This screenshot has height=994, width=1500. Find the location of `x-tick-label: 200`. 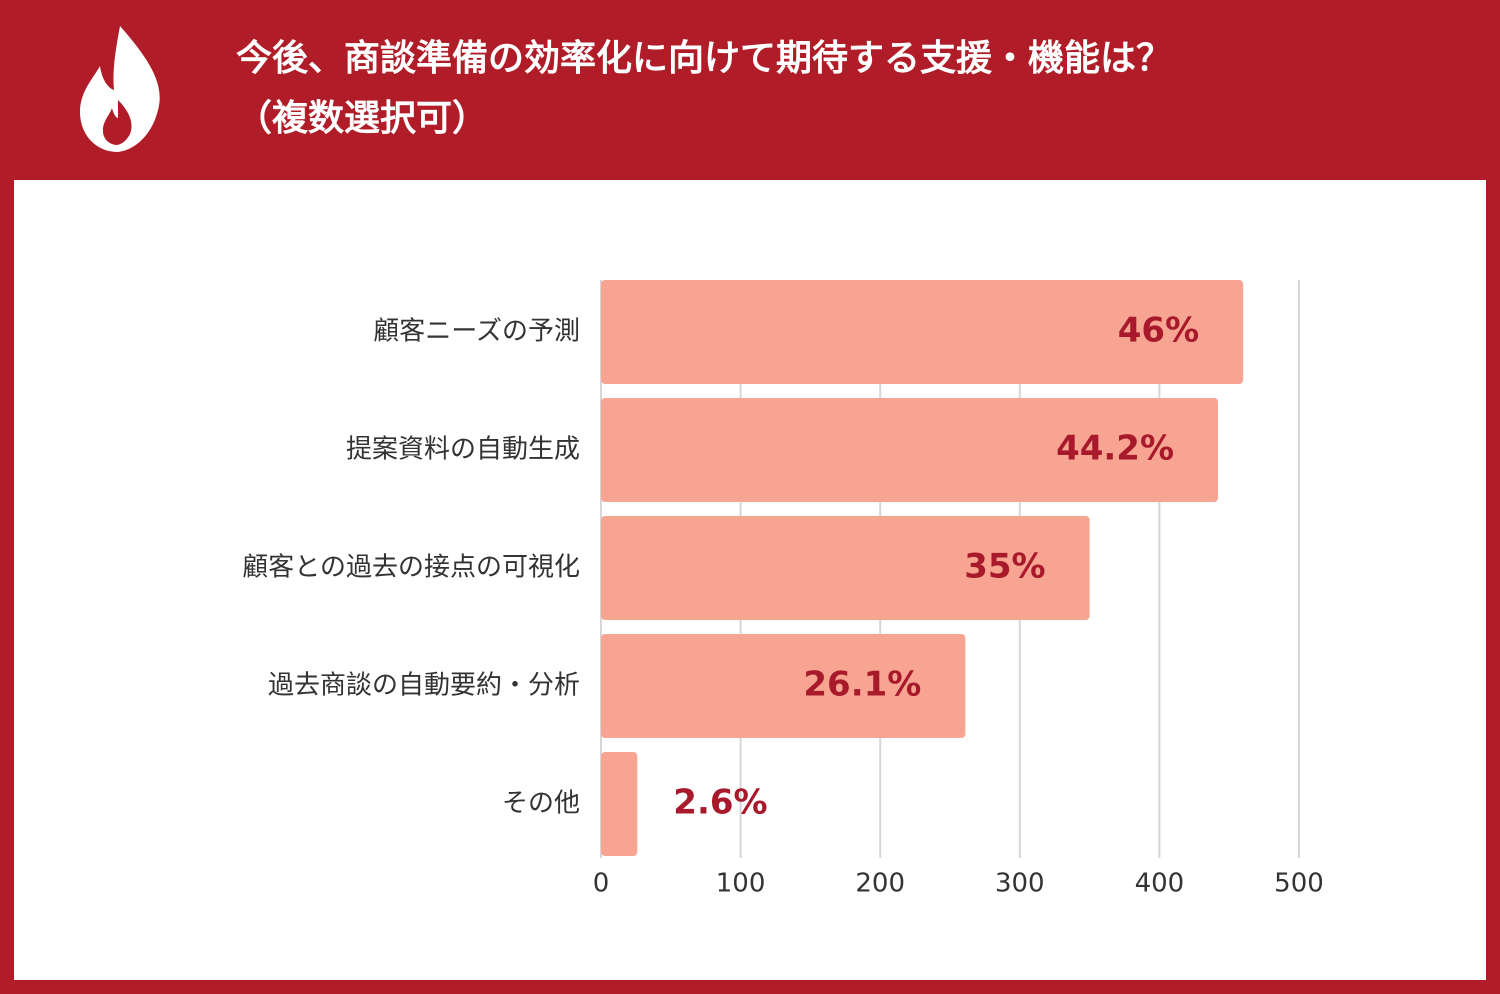

x-tick-label: 200 is located at coordinates (880, 884).